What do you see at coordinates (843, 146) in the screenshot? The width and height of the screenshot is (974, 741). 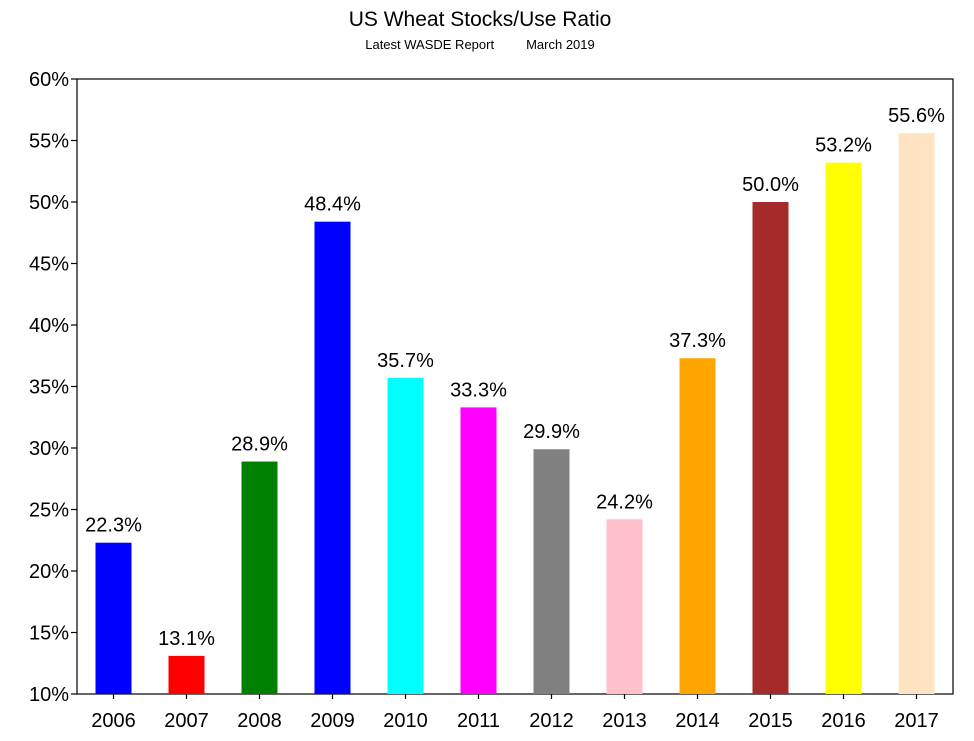 I see `data-label-2016: 53.2%` at bounding box center [843, 146].